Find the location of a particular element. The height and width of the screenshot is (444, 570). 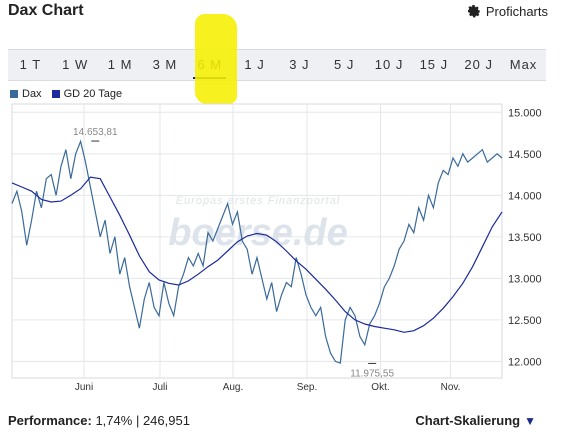

legend-item-dax: Dax is located at coordinates (26, 94).